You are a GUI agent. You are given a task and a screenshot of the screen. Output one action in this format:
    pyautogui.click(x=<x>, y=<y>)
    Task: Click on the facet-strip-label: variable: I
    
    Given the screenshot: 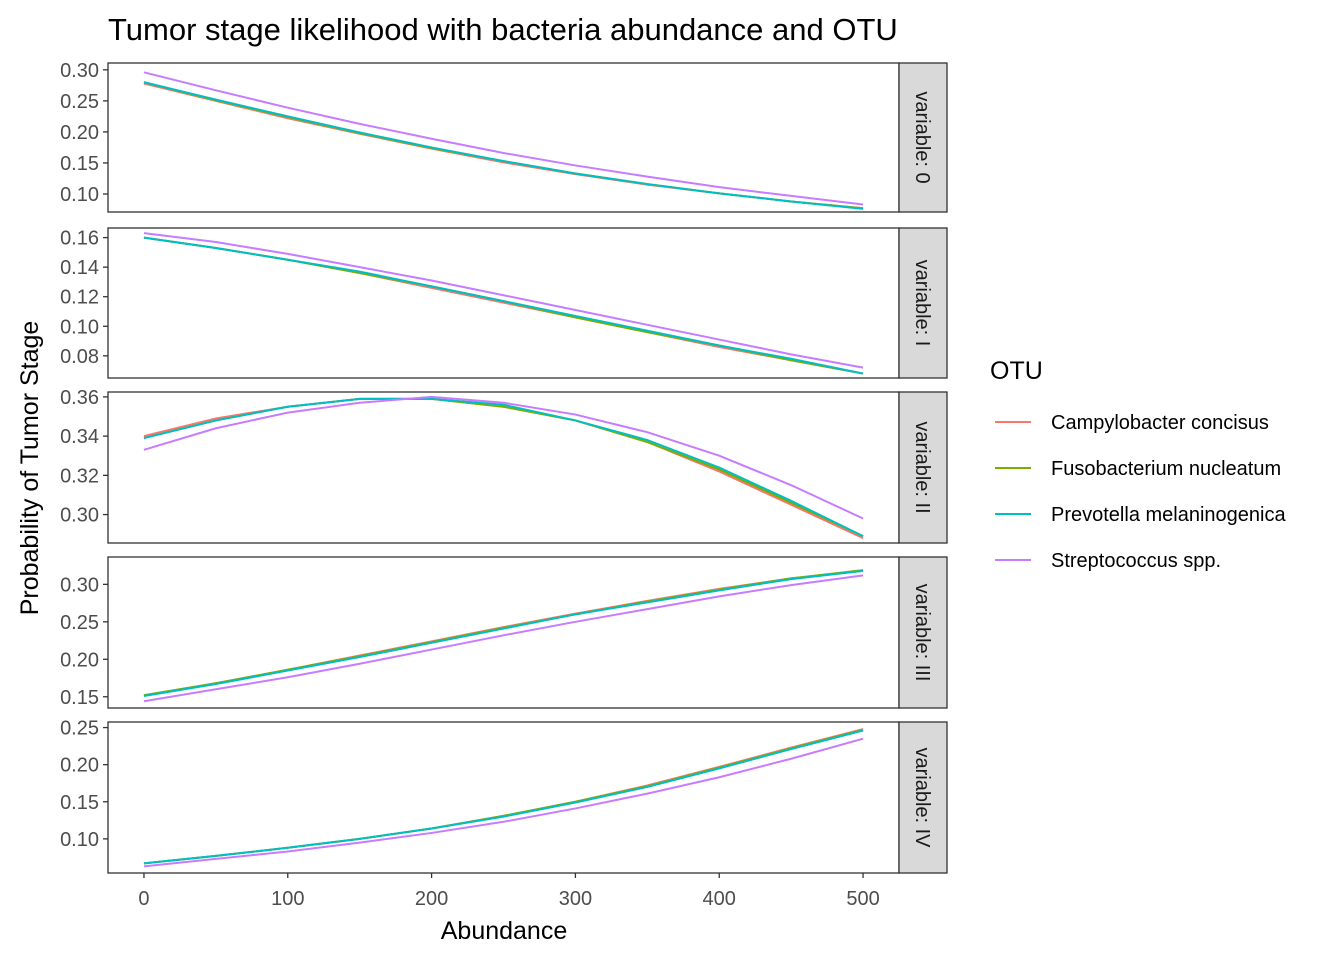 What is the action you would take?
    pyautogui.click(x=922, y=303)
    